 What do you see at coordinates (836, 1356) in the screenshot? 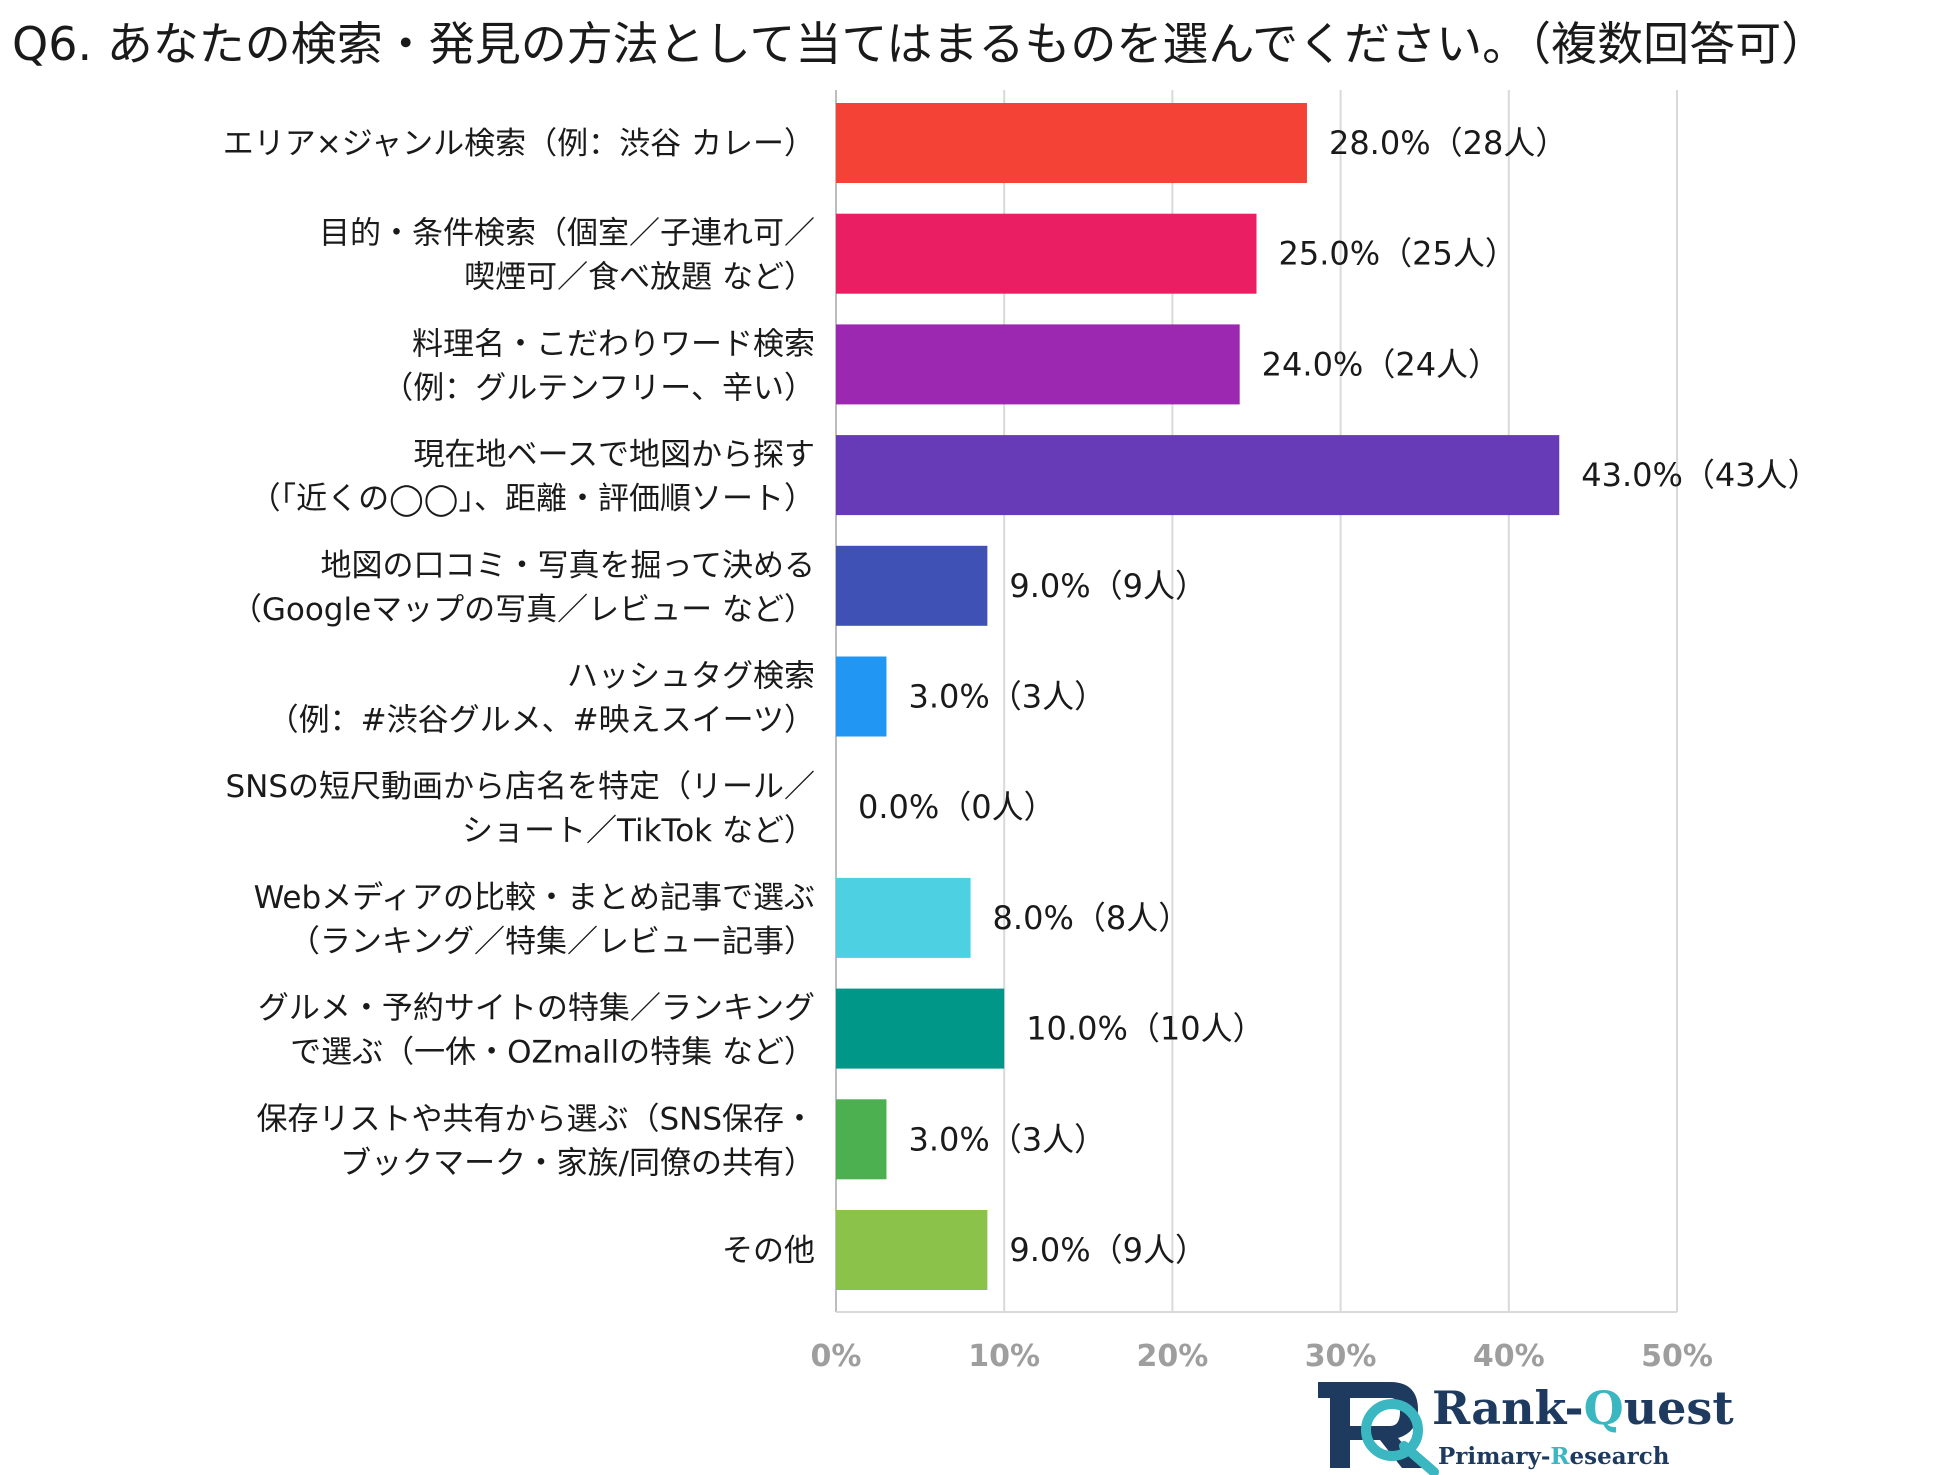
I see `x-tick-label: 0%` at bounding box center [836, 1356].